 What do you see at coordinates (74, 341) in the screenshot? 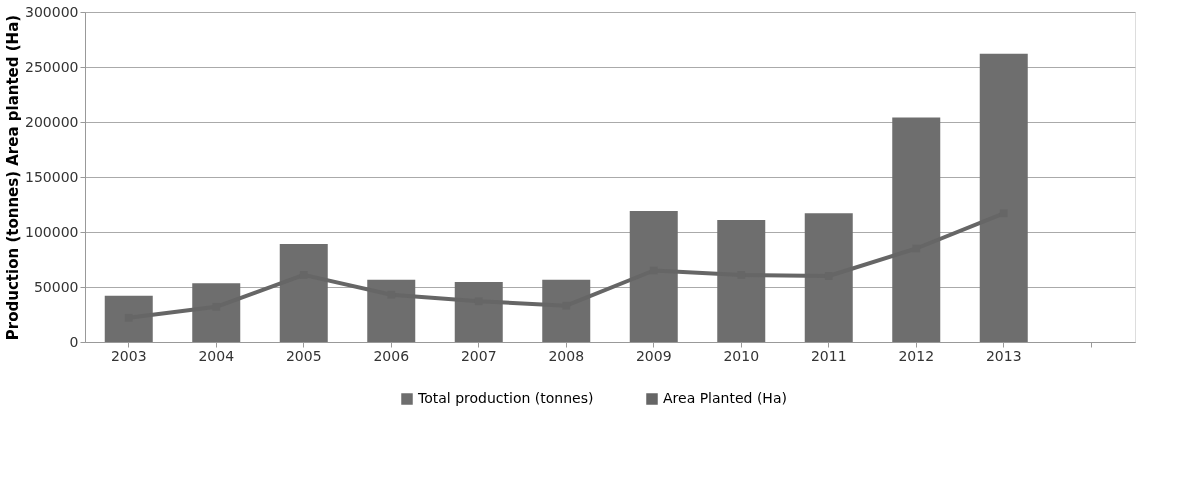
I see `y-tick-label: 0` at bounding box center [74, 341].